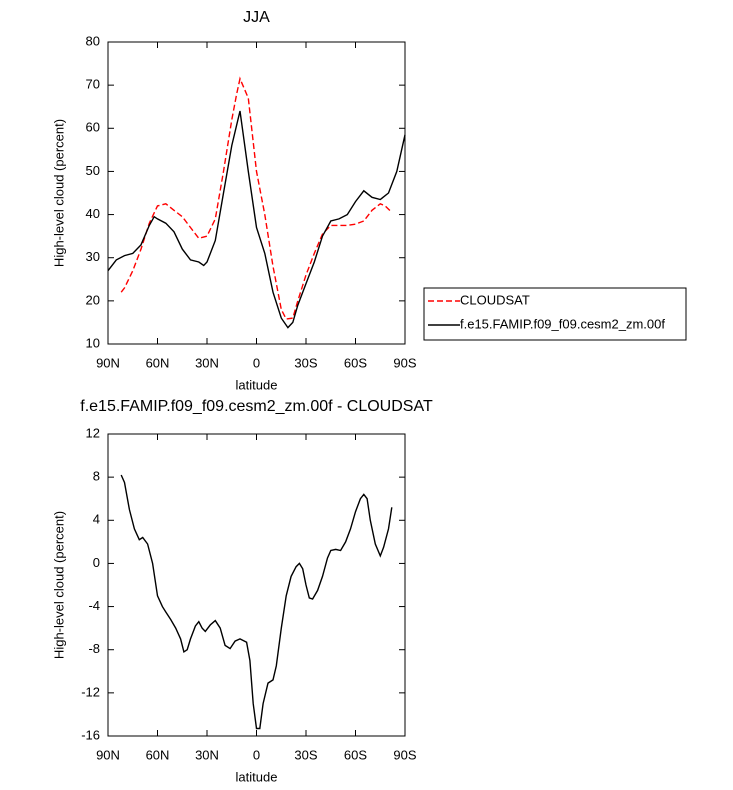 The image size is (733, 790). Describe the element at coordinates (256, 17) in the screenshot. I see `chart-title: JJA` at that location.